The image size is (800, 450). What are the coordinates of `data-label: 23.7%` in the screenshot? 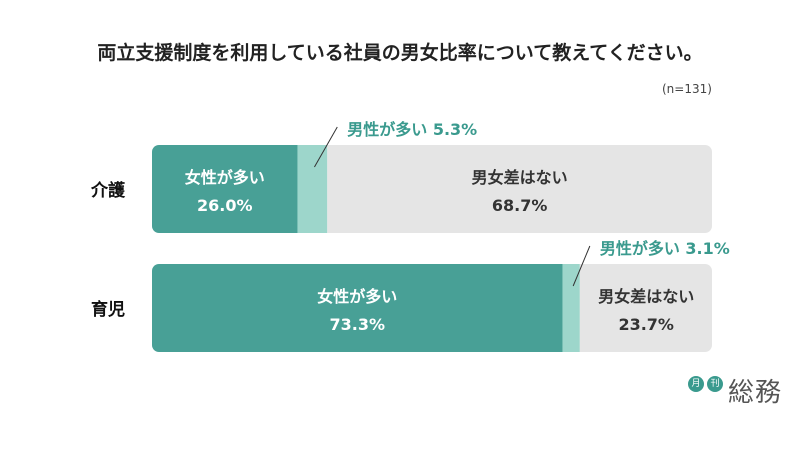 It's located at (646, 324).